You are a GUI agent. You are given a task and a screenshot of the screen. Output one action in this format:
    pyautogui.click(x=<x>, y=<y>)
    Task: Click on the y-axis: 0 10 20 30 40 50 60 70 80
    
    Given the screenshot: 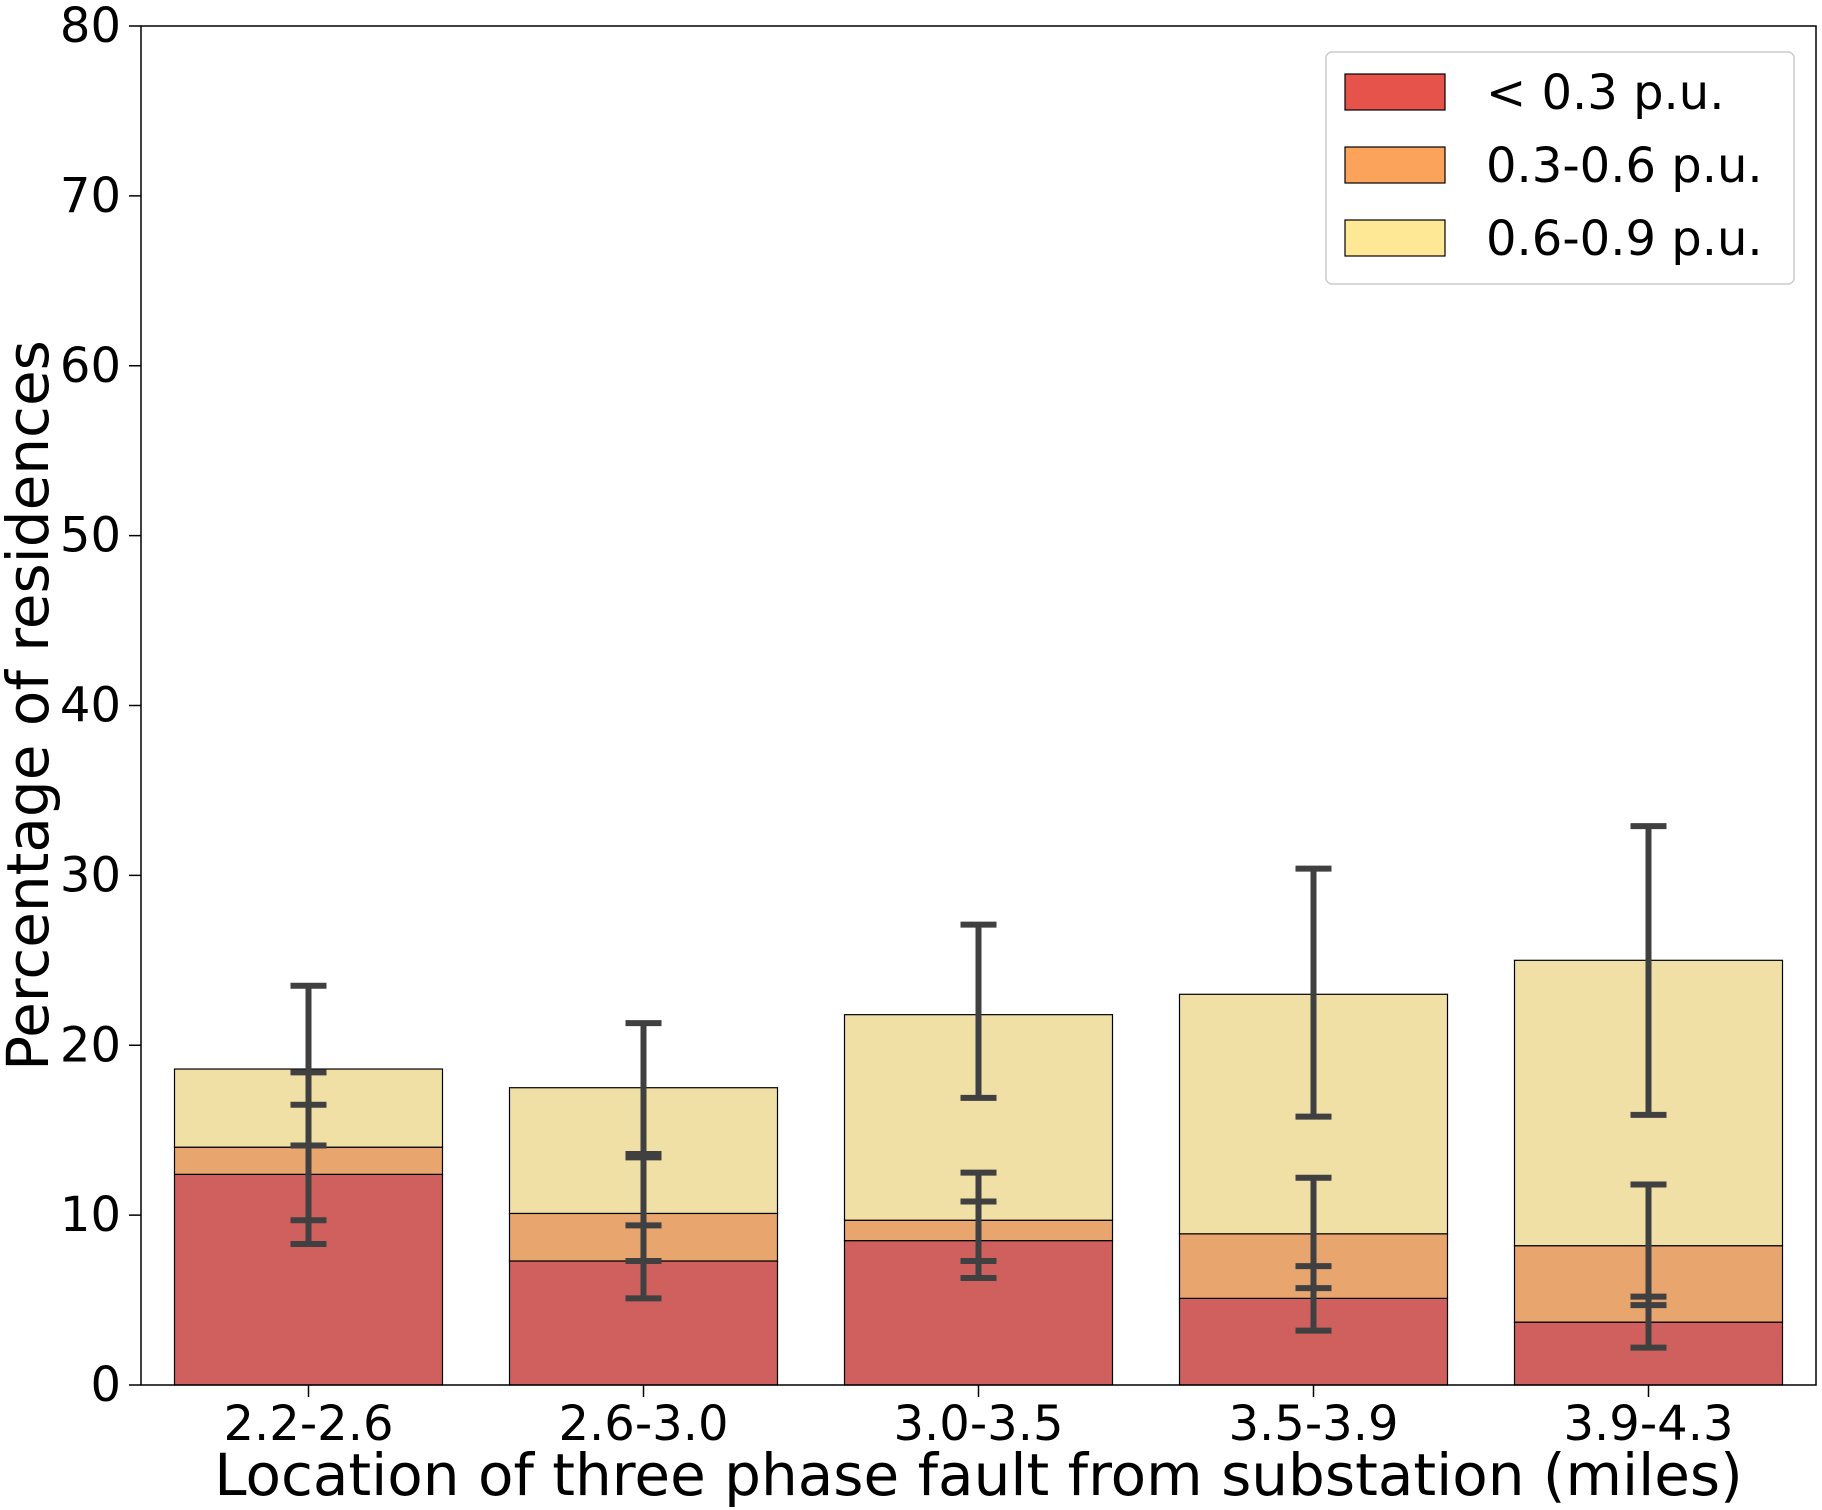 What is the action you would take?
    pyautogui.click(x=100, y=706)
    